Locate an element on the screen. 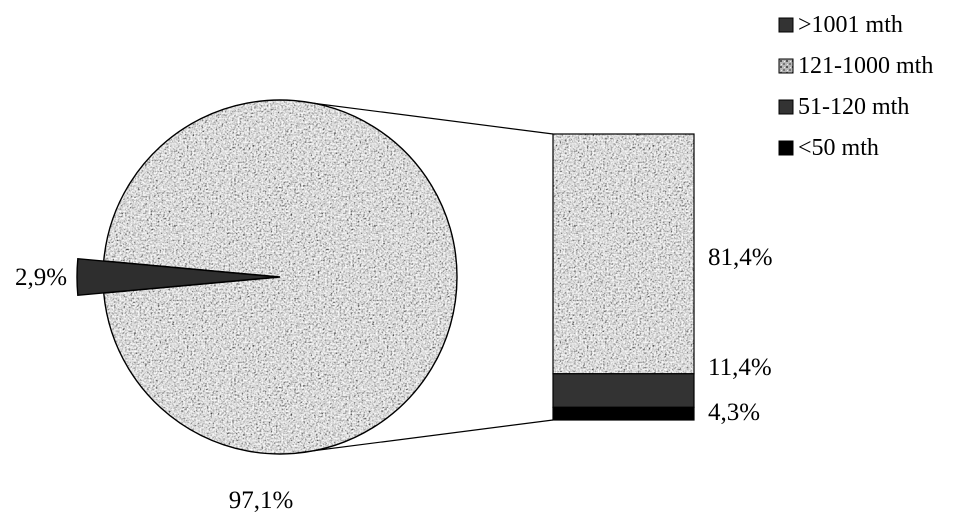 This screenshot has height=520, width=965. legend-item: 51-120 mth is located at coordinates (843, 107).